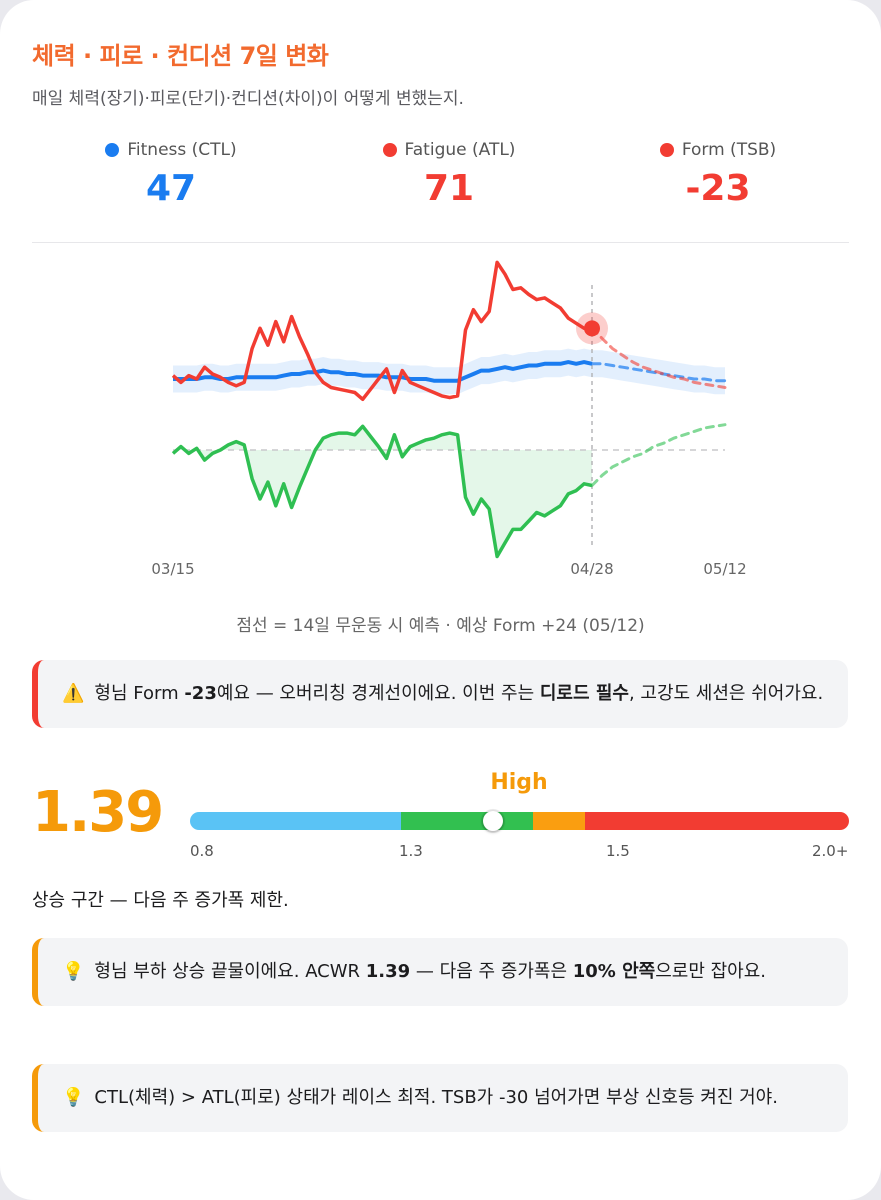 The image size is (881, 1200). Describe the element at coordinates (230, 971) in the screenshot. I see `tip1-text-1: 형님 부하 상승 끝물이에요. ACWR` at that location.